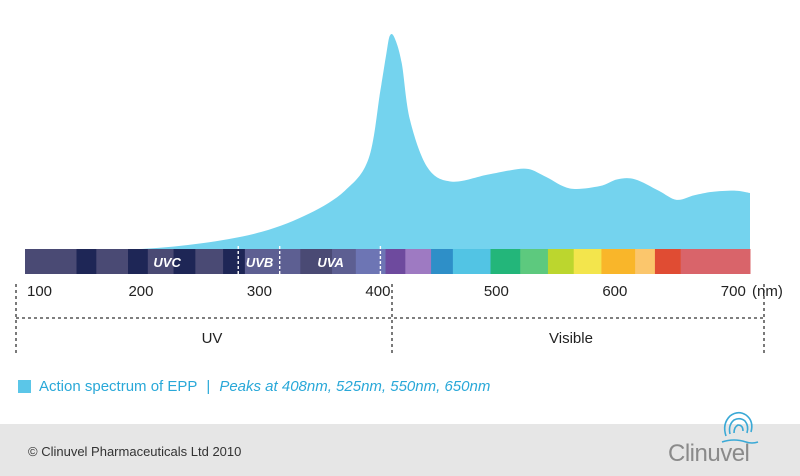 Image resolution: width=800 pixels, height=476 pixels. Describe the element at coordinates (767, 291) in the screenshot. I see `x-axis-unit: (nm)` at that location.